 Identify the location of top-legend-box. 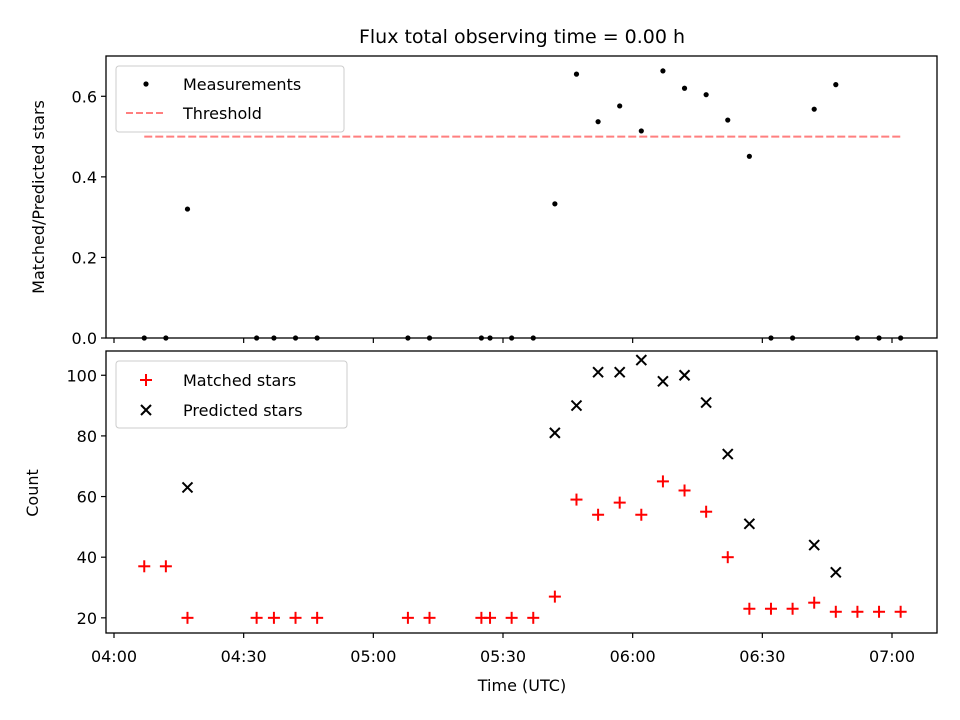
(230, 99).